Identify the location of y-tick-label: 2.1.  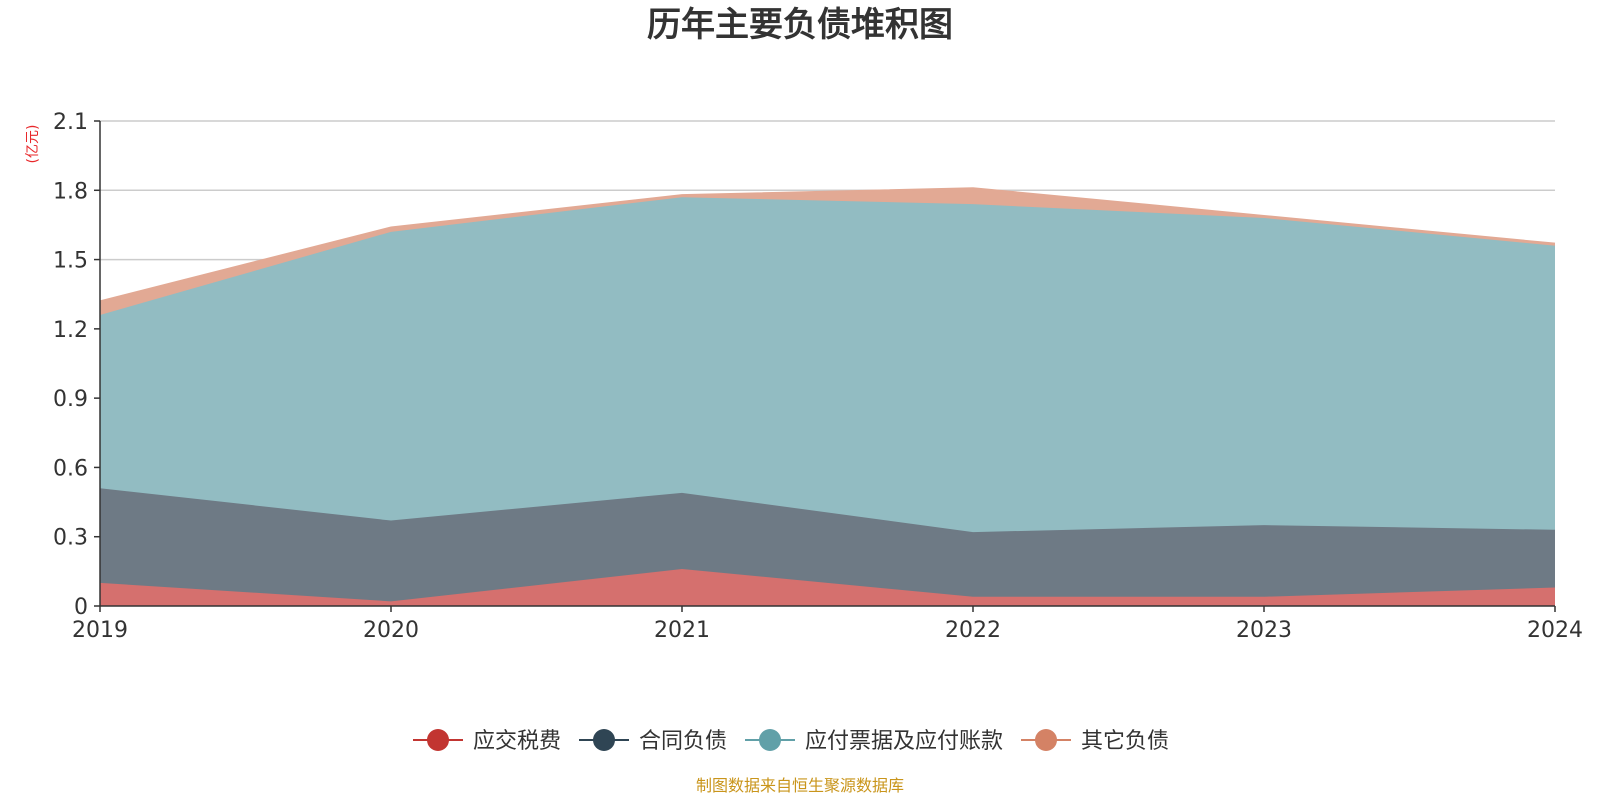
(70, 122).